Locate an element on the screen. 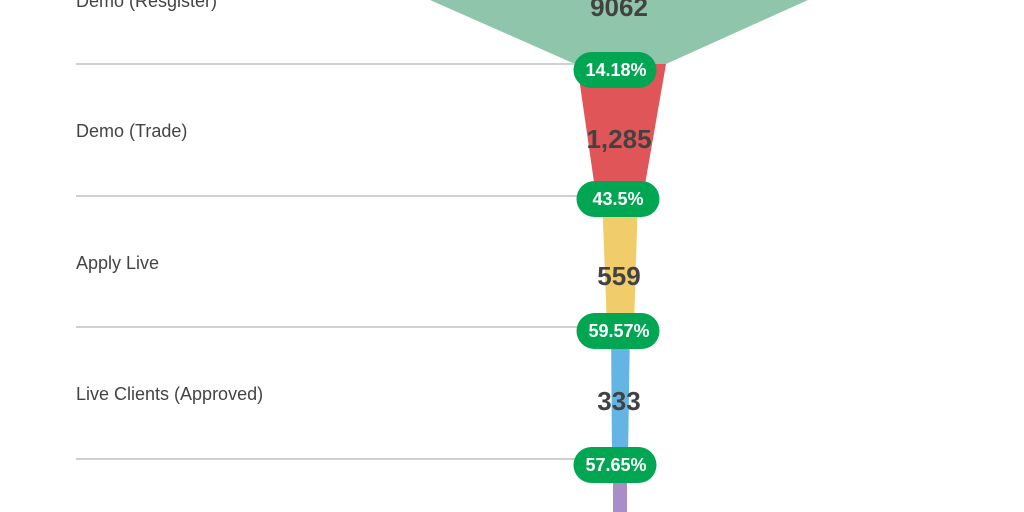 The image size is (1024, 512). conversion-badge: 59.57% is located at coordinates (618, 331).